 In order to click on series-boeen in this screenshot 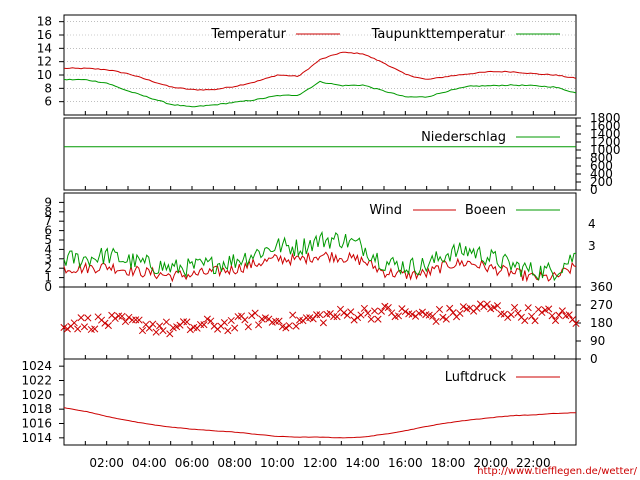, I will do `click(320, 256)`.